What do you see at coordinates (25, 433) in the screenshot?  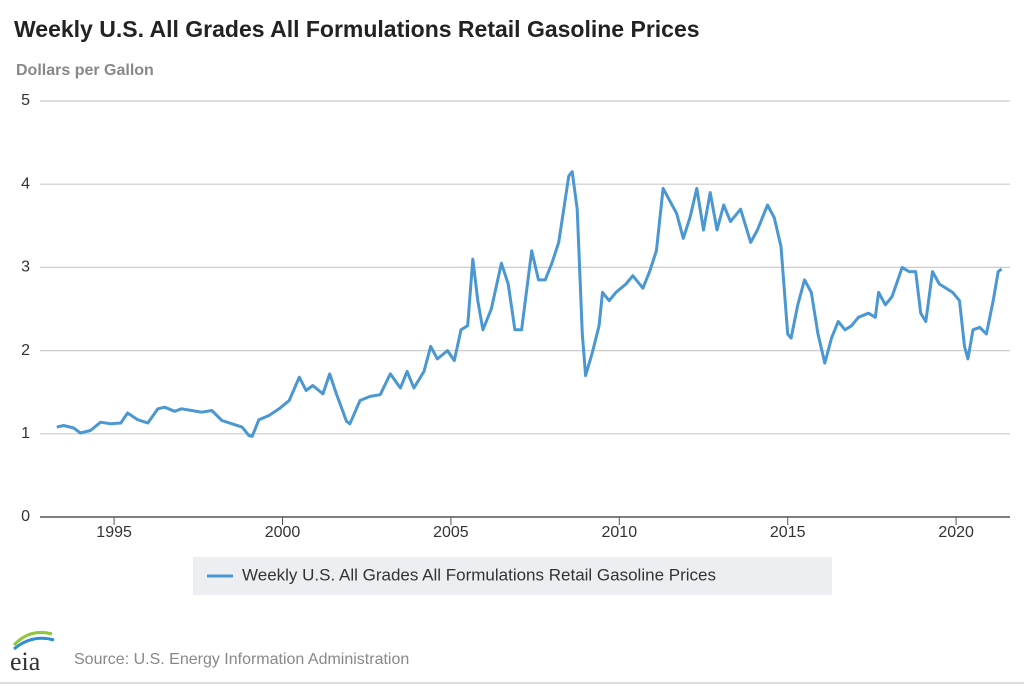 I see `y-tick-label: 1` at bounding box center [25, 433].